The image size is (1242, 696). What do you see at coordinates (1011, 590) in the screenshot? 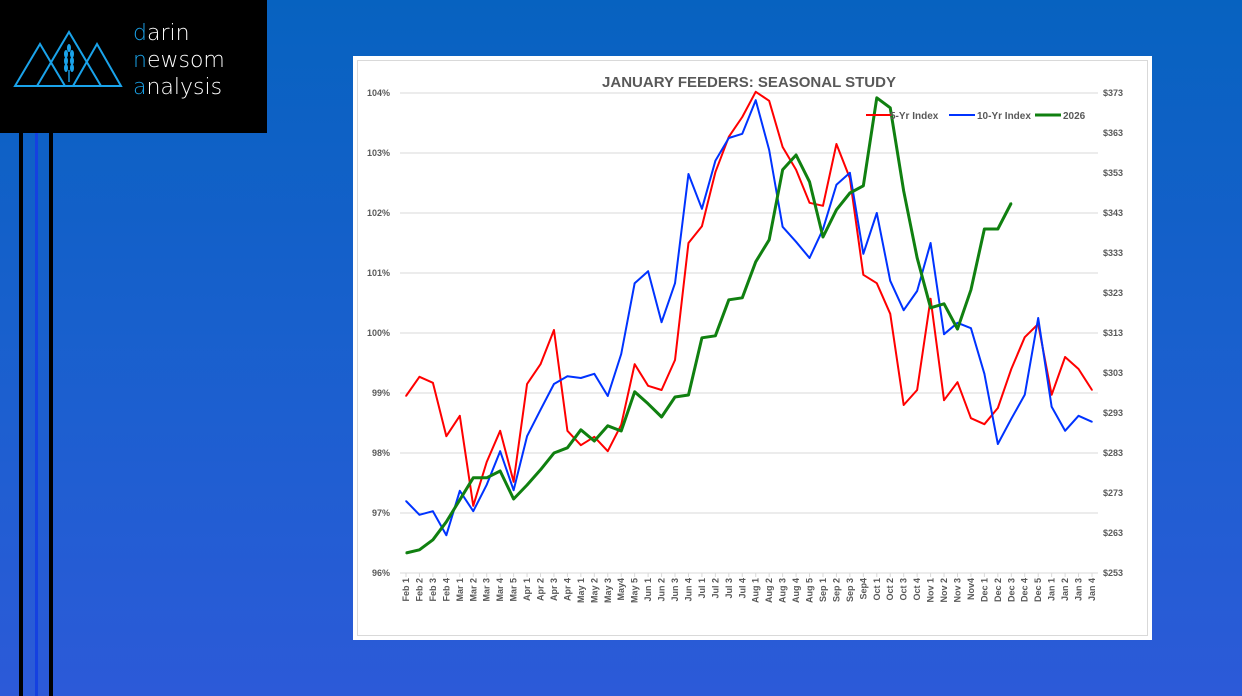
I see `x-tick-label: Dec 3` at bounding box center [1011, 590].